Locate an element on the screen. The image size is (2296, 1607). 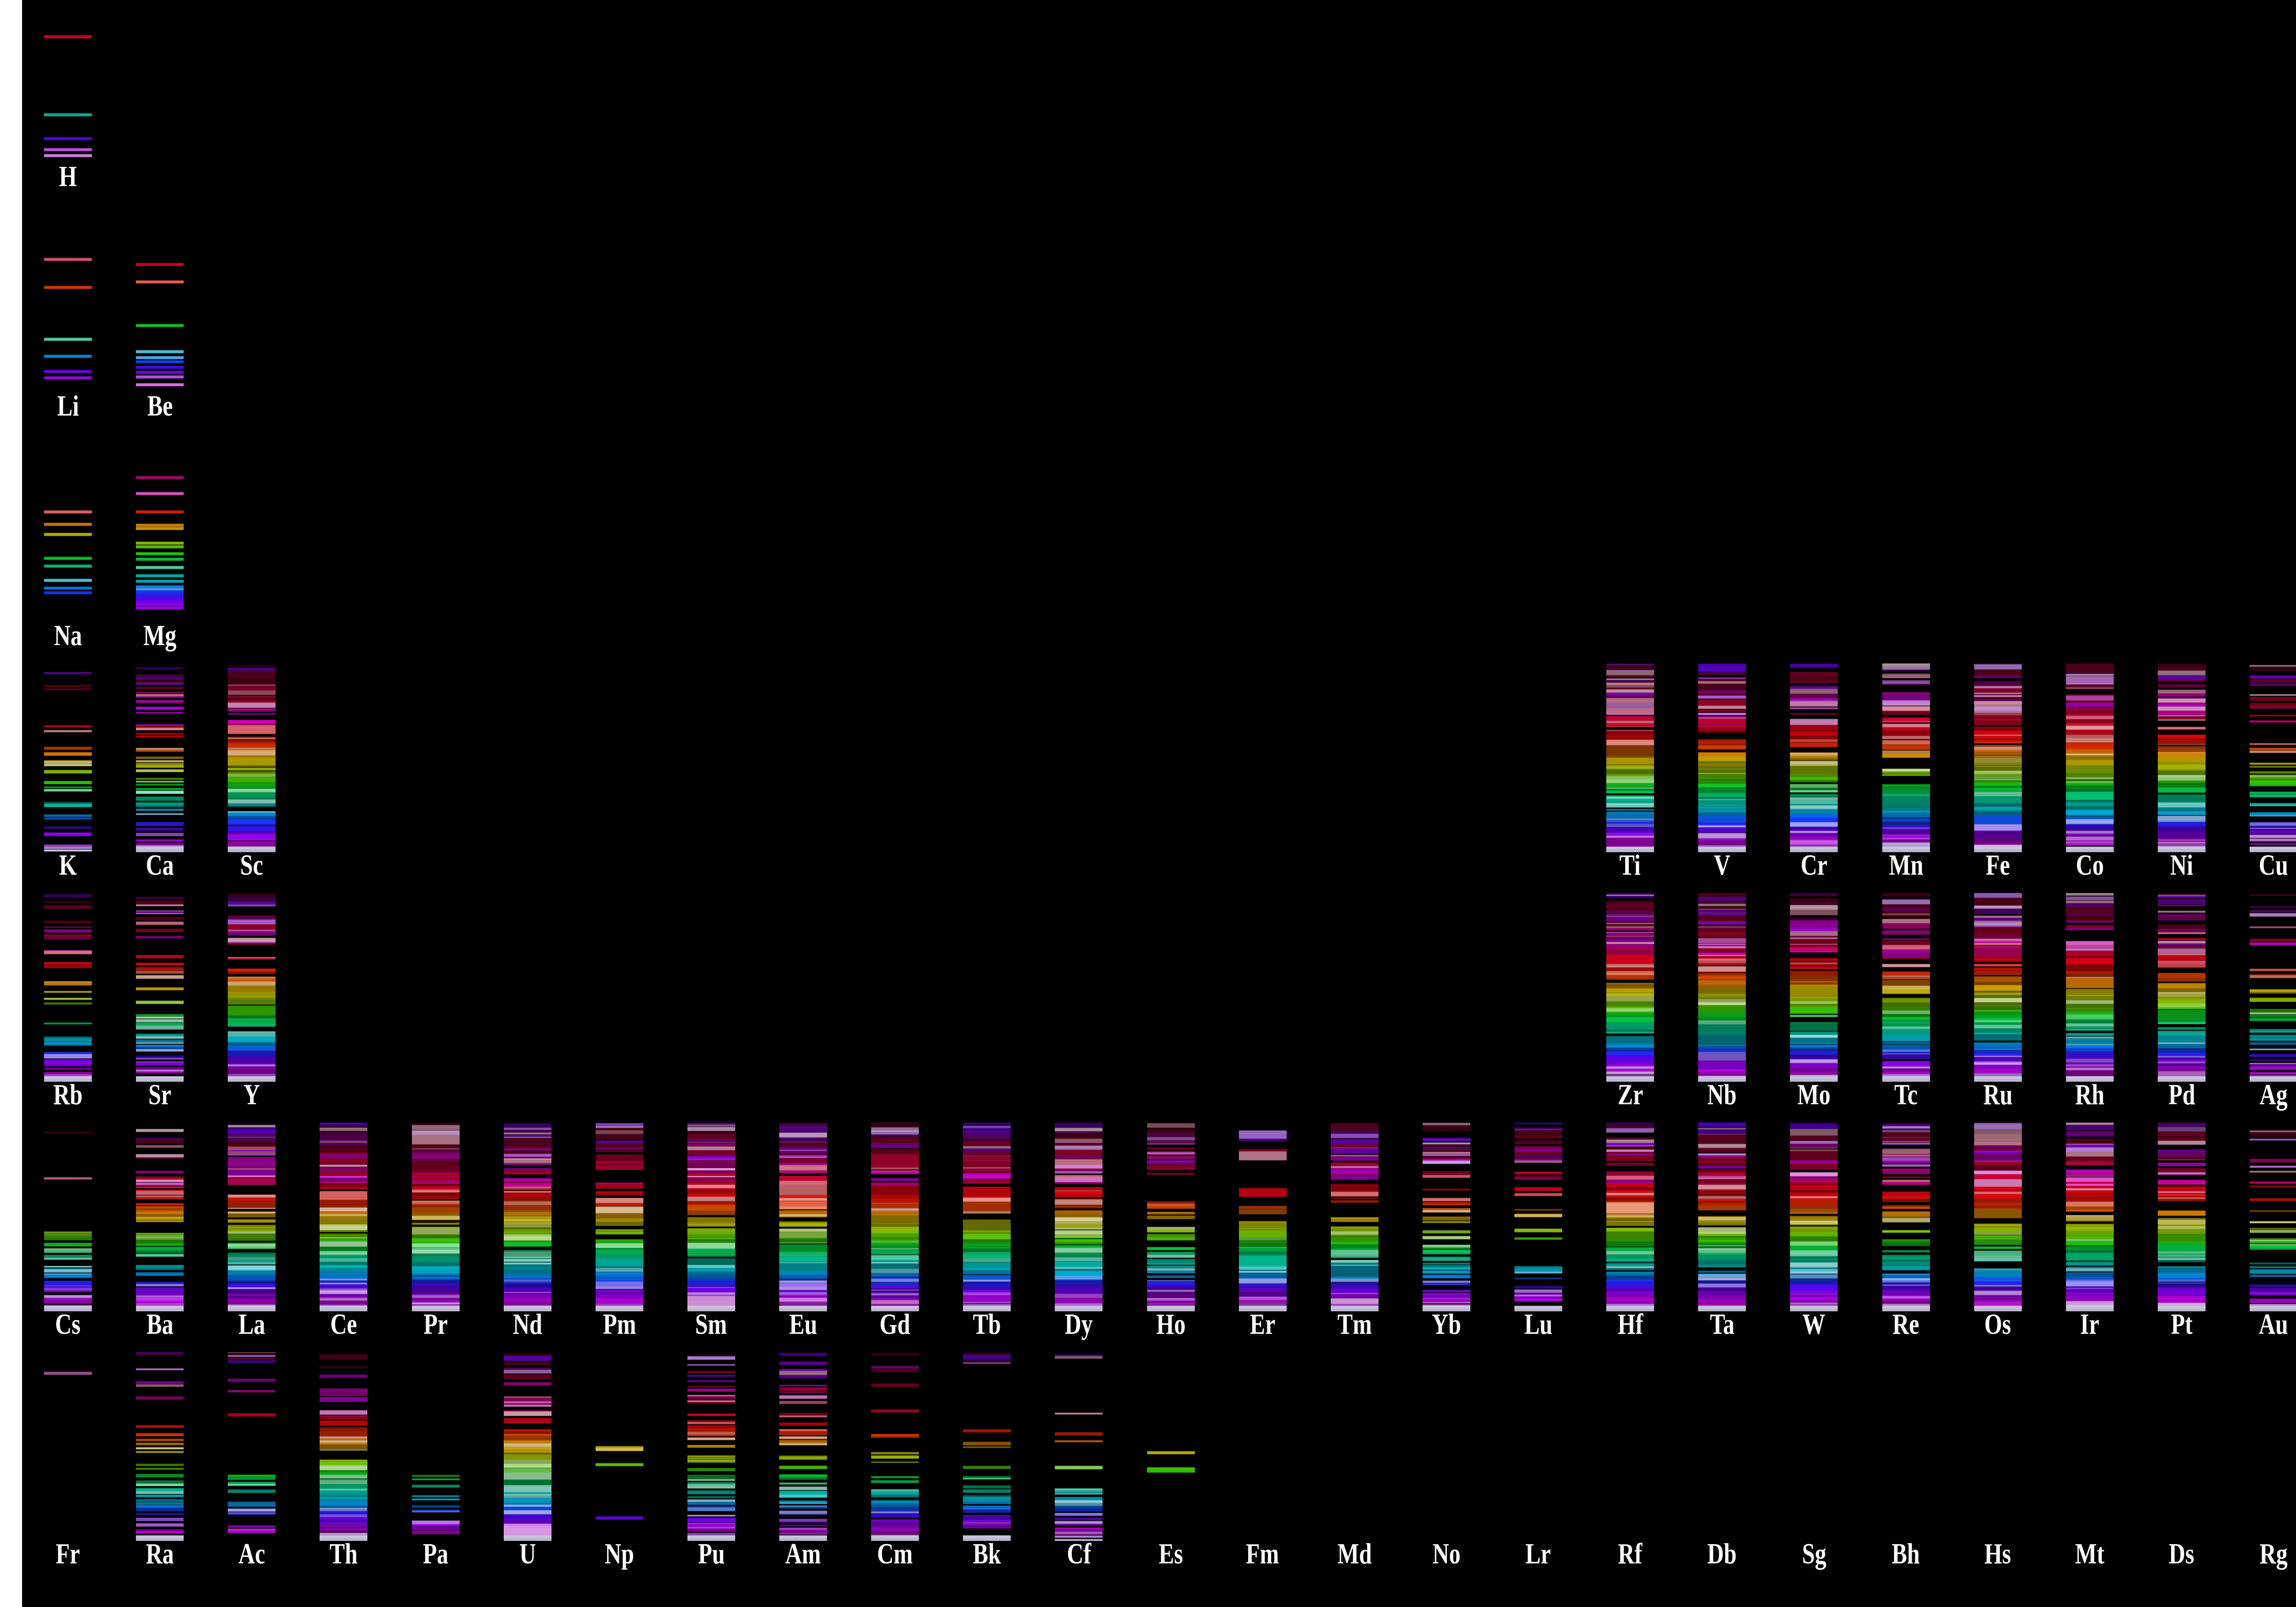
element-cell-ir: Ir is located at coordinates (2090, 1250).